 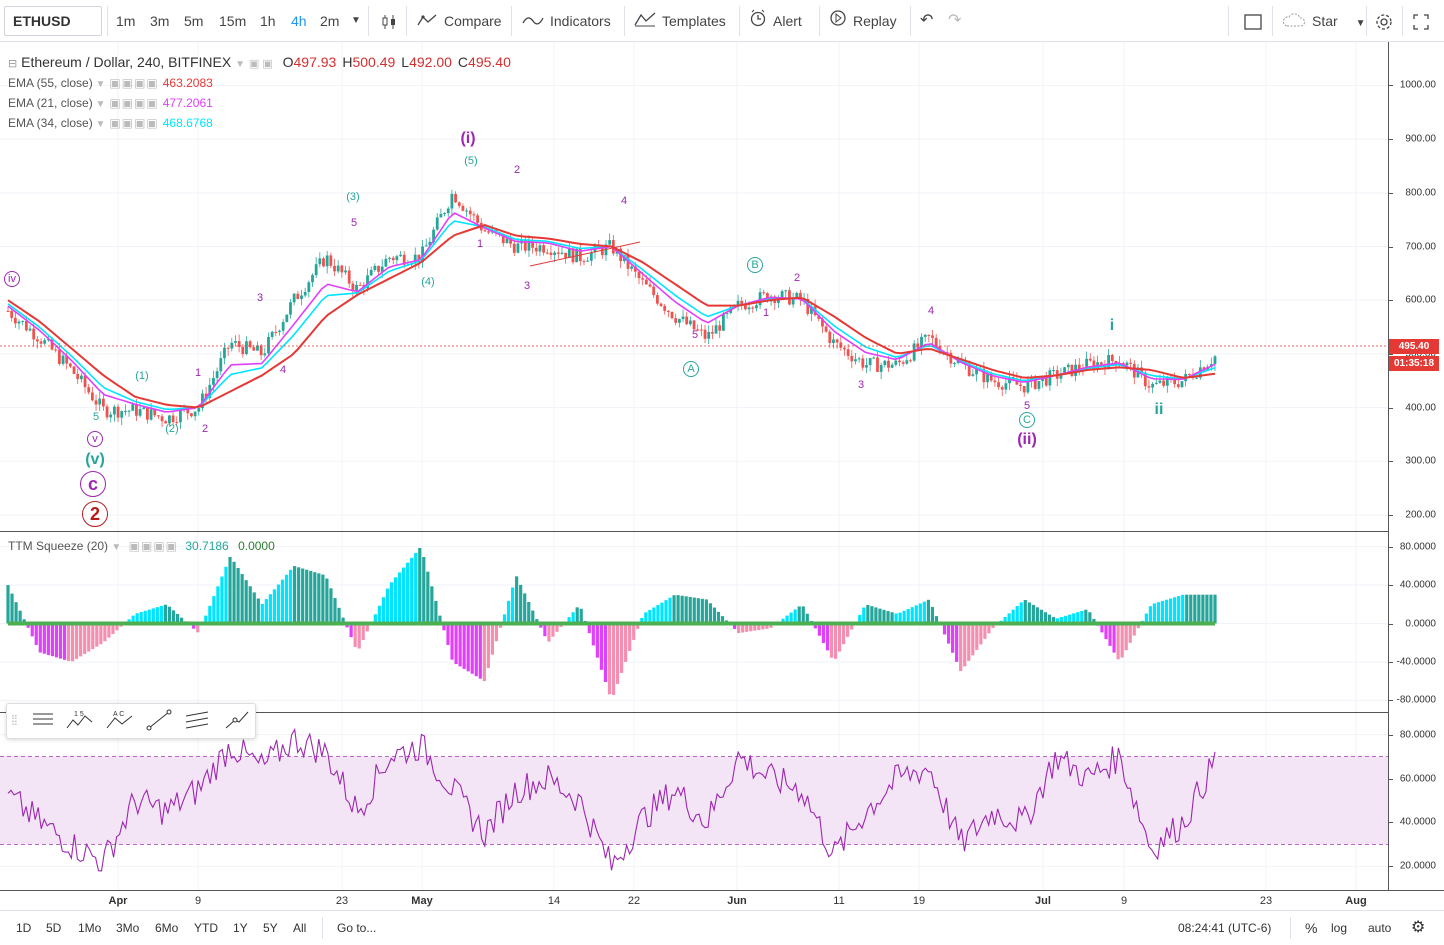 I want to click on templates-button: Templates, so click(x=680, y=21).